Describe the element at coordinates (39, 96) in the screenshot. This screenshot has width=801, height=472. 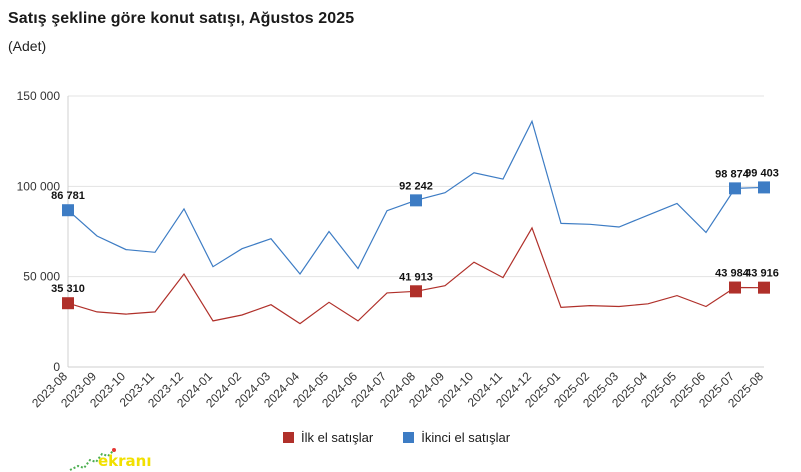
I see `y-tick-label: 150 000` at that location.